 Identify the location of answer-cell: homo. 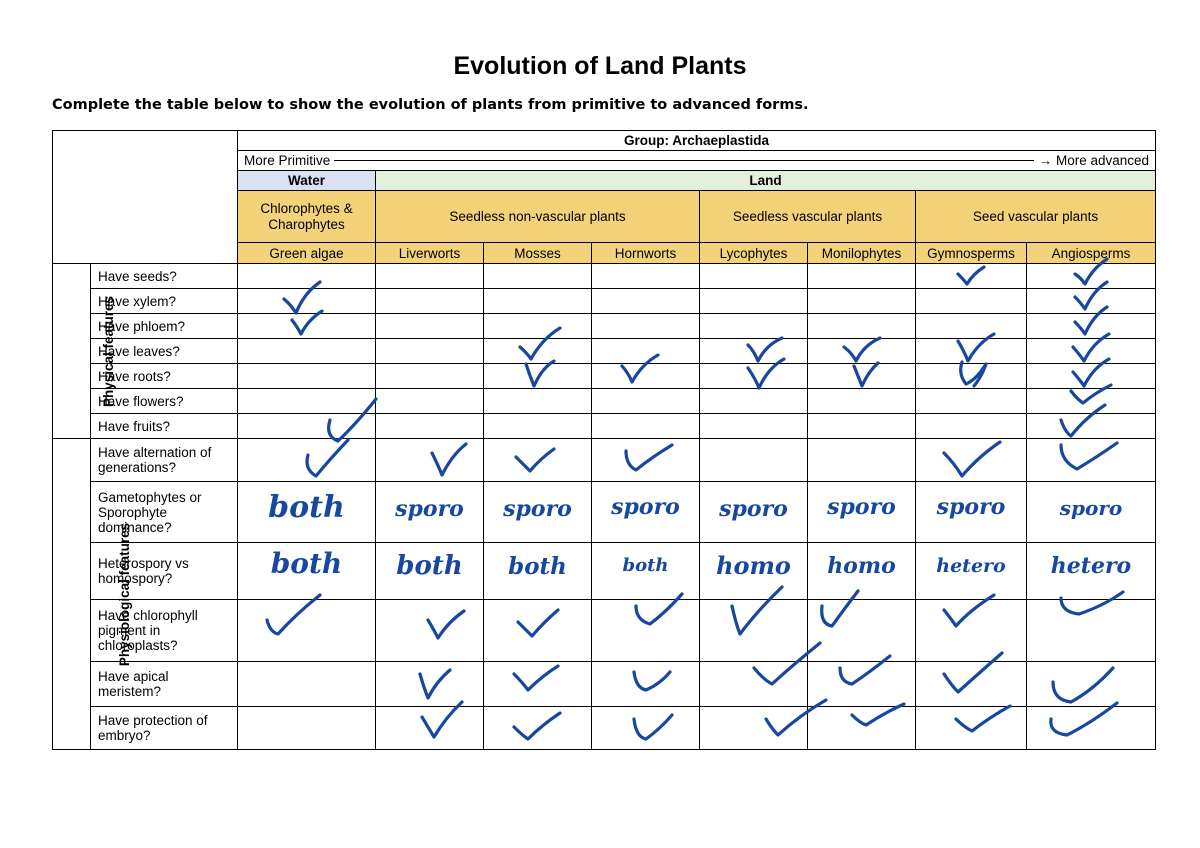
(753, 571).